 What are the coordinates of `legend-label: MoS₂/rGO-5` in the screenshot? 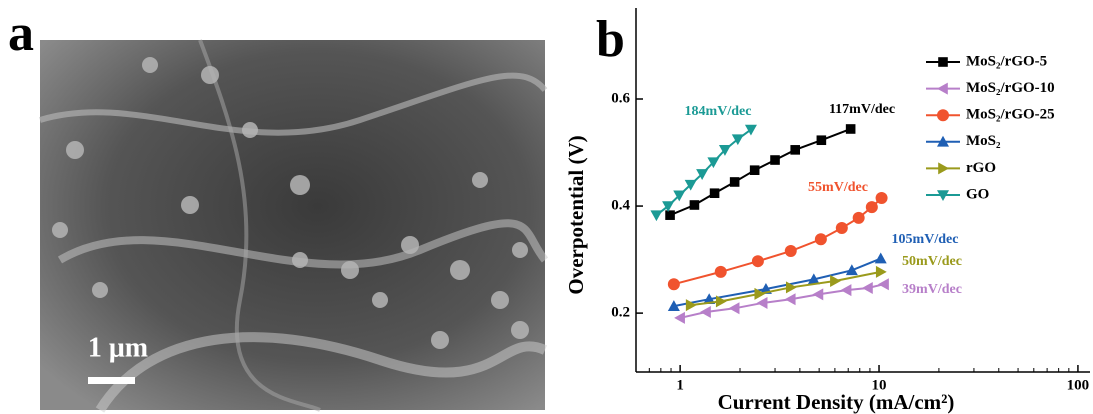 It's located at (1006, 61).